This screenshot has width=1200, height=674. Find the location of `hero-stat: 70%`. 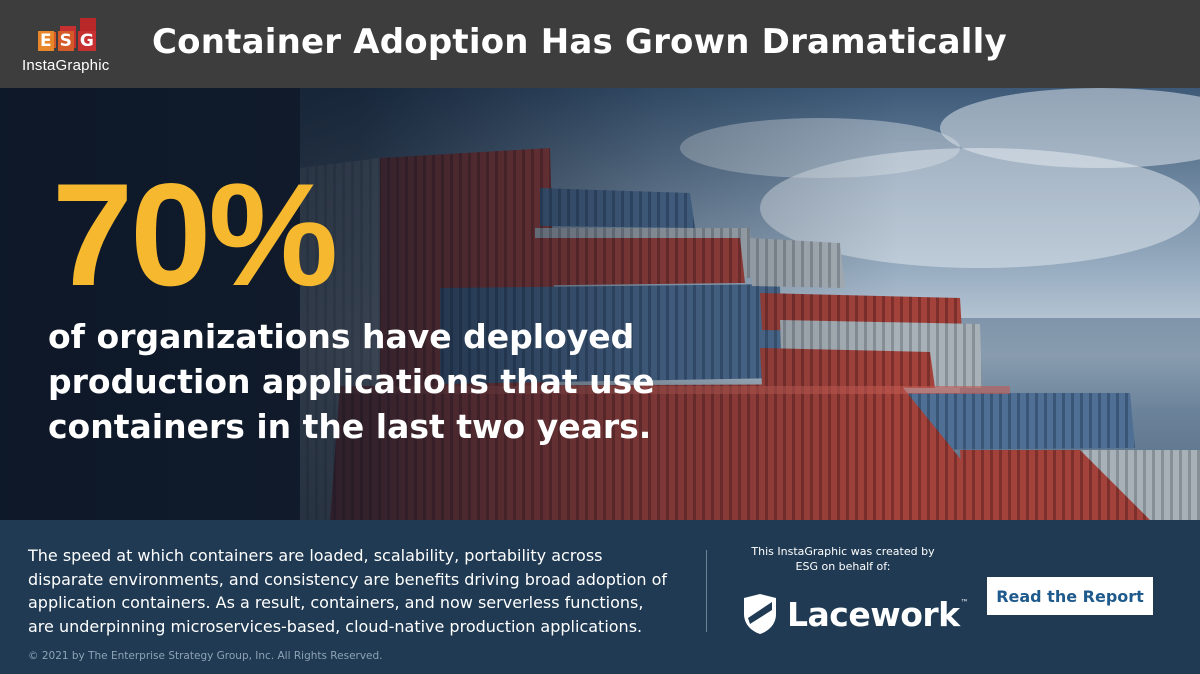

hero-stat: 70% is located at coordinates (195, 234).